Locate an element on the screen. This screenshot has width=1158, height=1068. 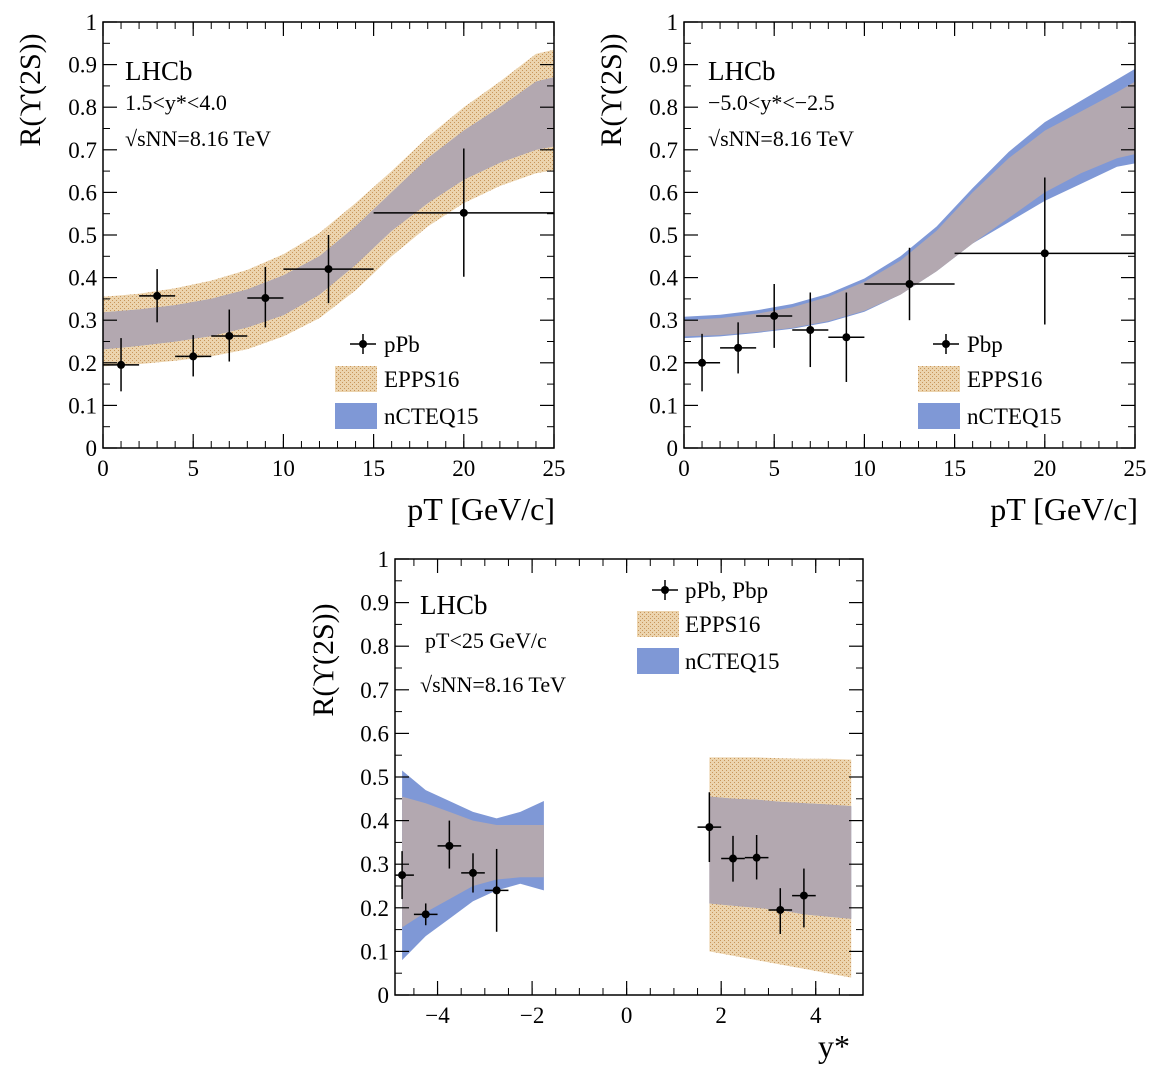
legend-marker-dot is located at coordinates (363, 344).